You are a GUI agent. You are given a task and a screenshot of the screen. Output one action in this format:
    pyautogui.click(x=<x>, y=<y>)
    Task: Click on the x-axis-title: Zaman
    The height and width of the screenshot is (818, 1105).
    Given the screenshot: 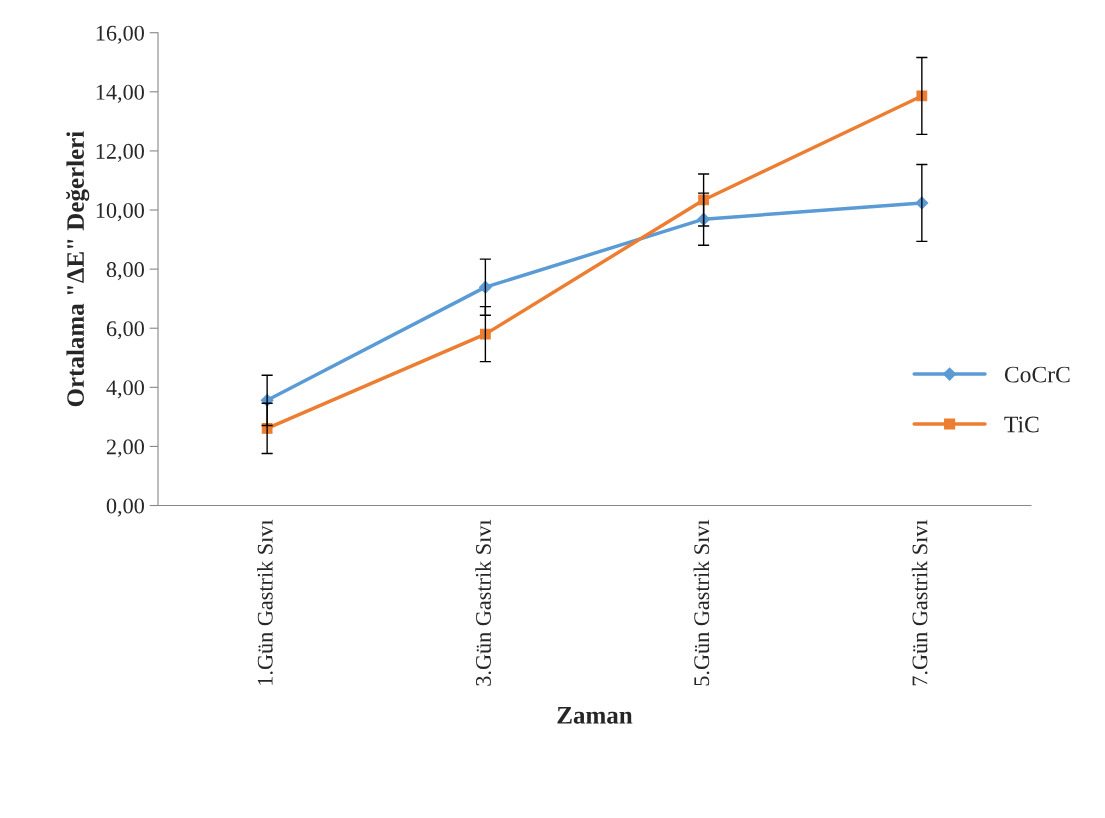 What is the action you would take?
    pyautogui.click(x=595, y=715)
    